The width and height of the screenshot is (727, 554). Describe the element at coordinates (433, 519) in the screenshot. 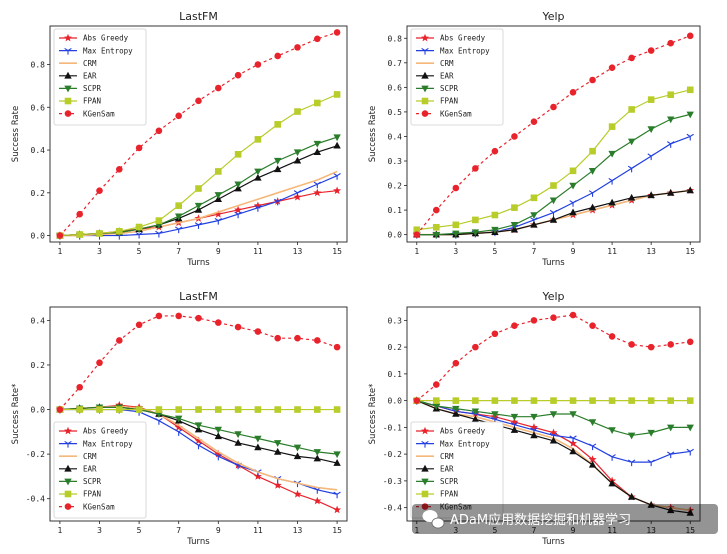

I see `wechat-icon` at that location.